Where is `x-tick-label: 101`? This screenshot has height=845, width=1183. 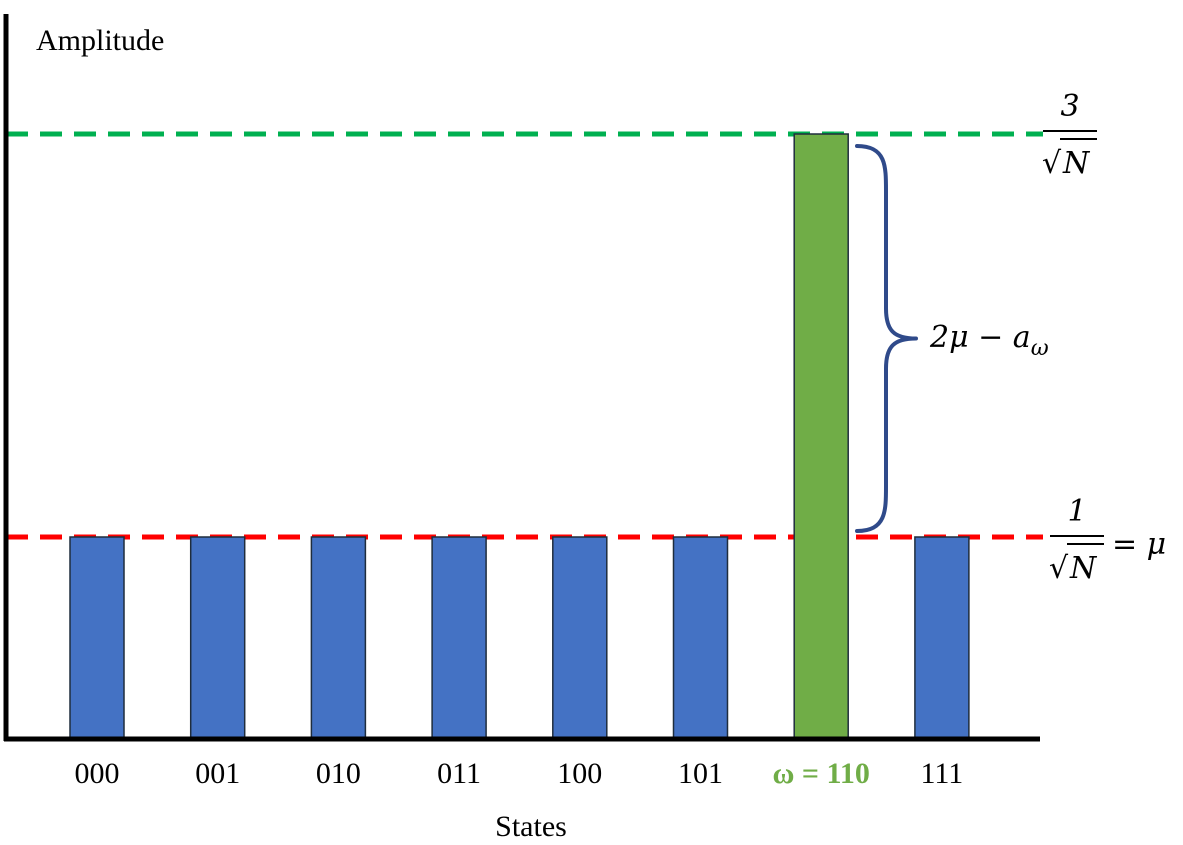
x-tick-label: 101 is located at coordinates (700, 773).